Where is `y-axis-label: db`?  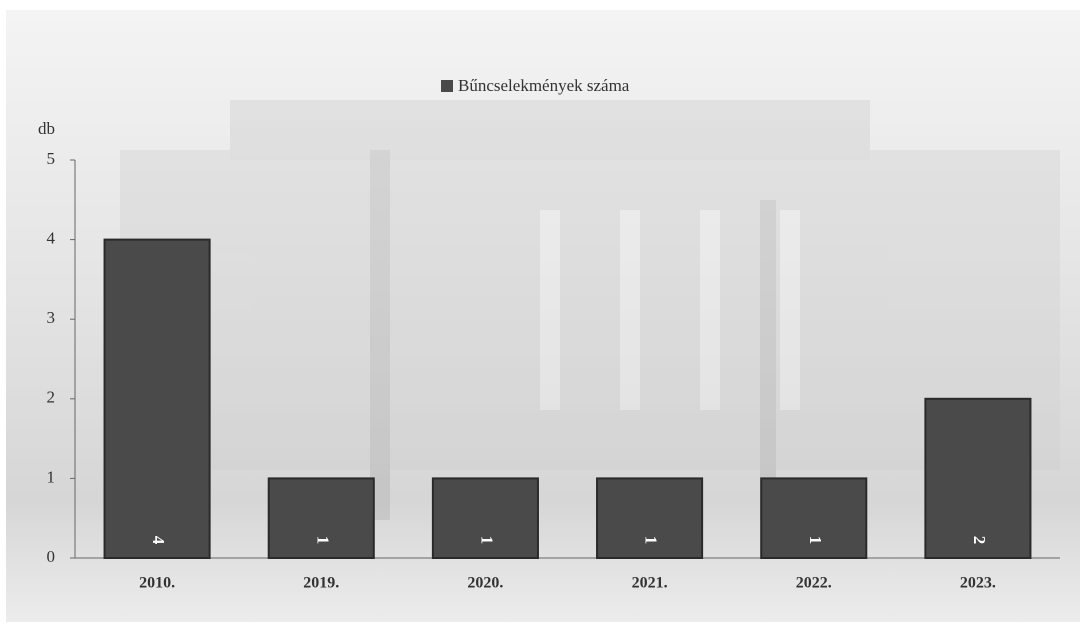
y-axis-label: db is located at coordinates (46, 128).